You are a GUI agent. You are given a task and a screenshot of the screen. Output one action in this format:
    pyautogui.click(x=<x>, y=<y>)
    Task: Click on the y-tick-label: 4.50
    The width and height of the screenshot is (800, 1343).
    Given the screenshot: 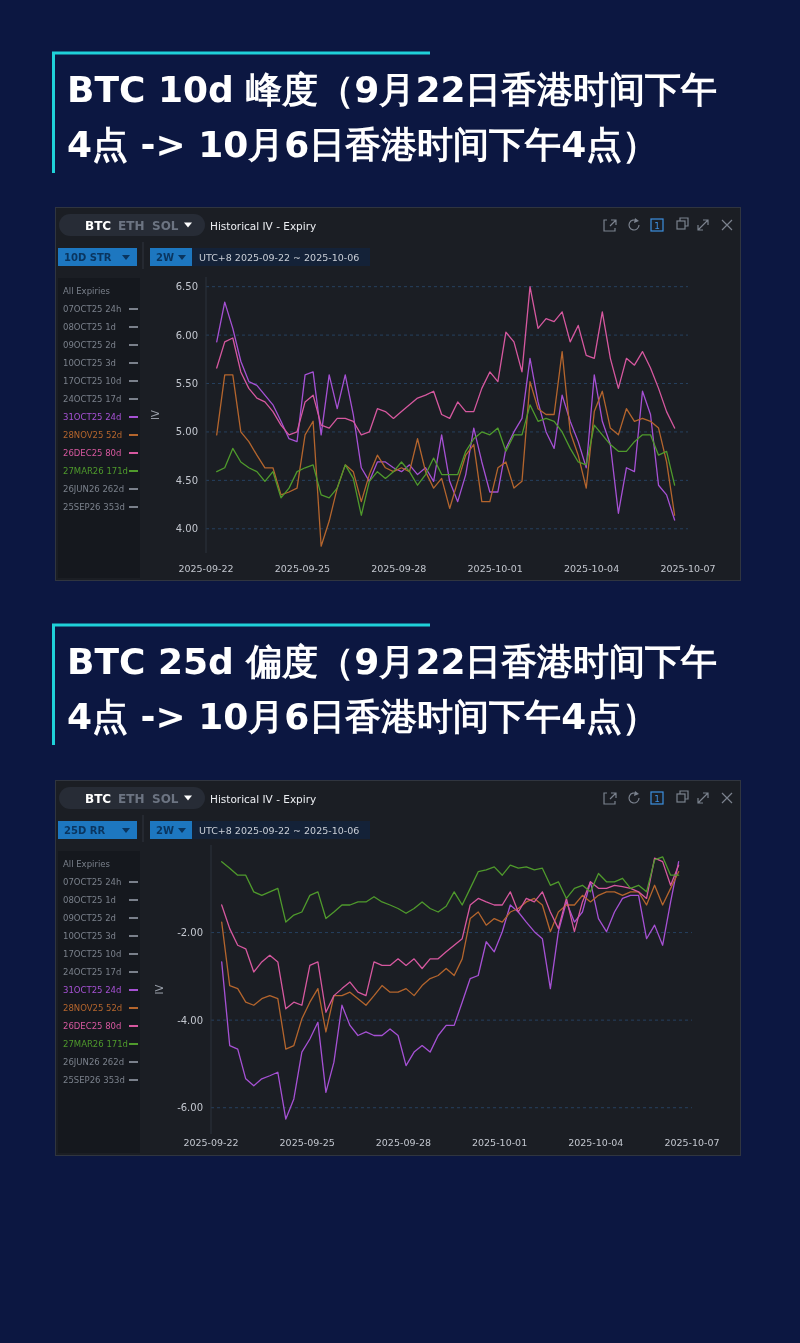 What is the action you would take?
    pyautogui.click(x=186, y=480)
    